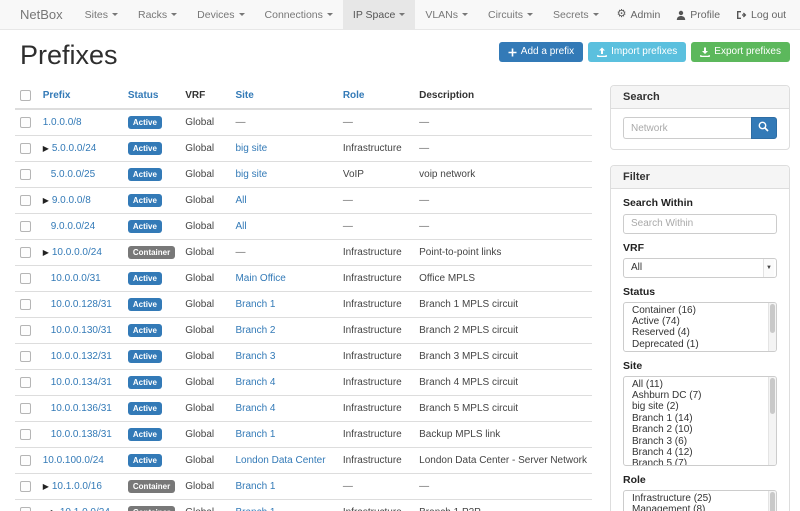 Image resolution: width=800 pixels, height=511 pixels. Describe the element at coordinates (81, 408) in the screenshot. I see `prefix-link: 10.0.0.136/31` at that location.